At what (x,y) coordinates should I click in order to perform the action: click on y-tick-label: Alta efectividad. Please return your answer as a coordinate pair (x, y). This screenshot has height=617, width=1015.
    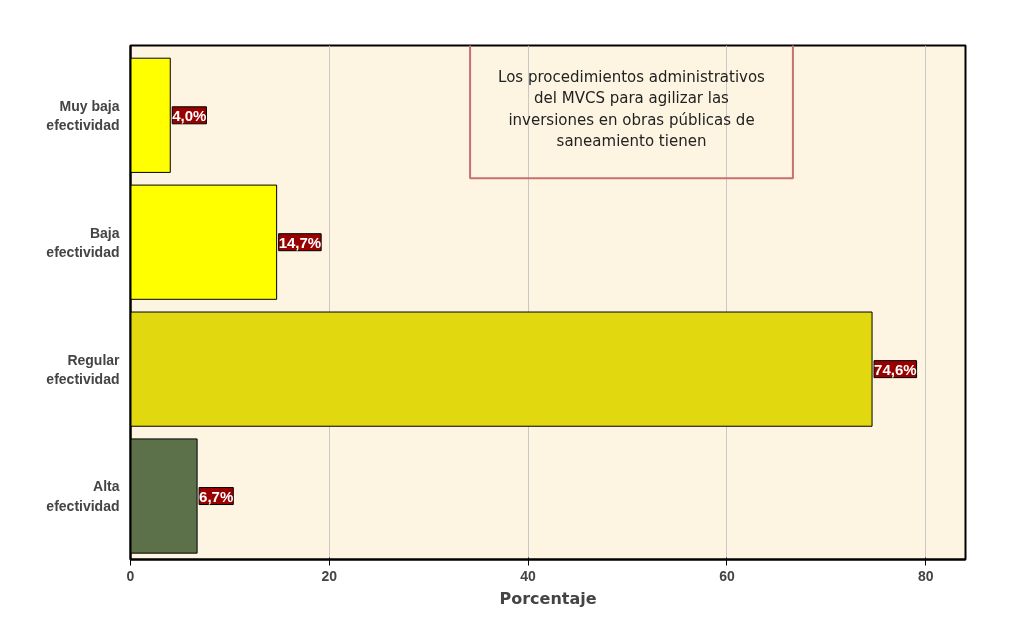
    Looking at the image, I should click on (83, 496).